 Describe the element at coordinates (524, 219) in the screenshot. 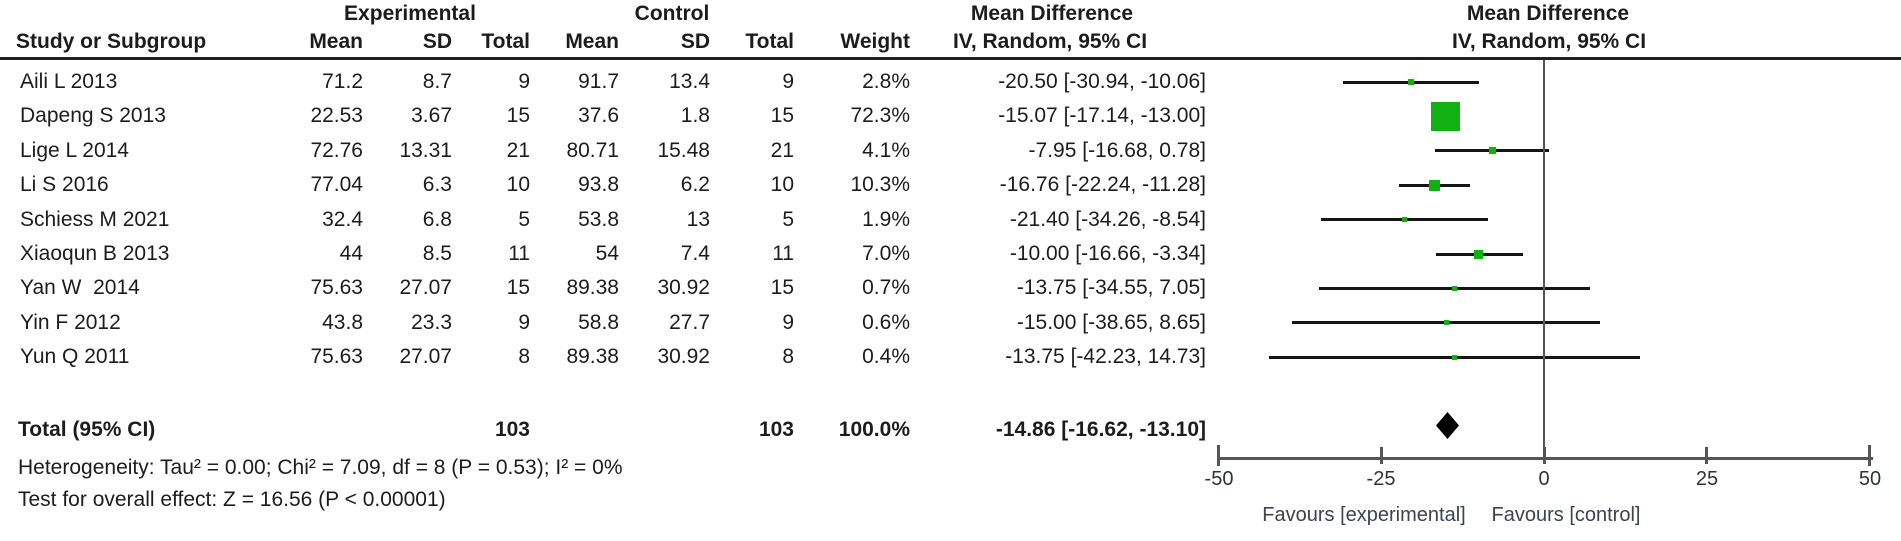

I see `exp-total-value: 5` at that location.